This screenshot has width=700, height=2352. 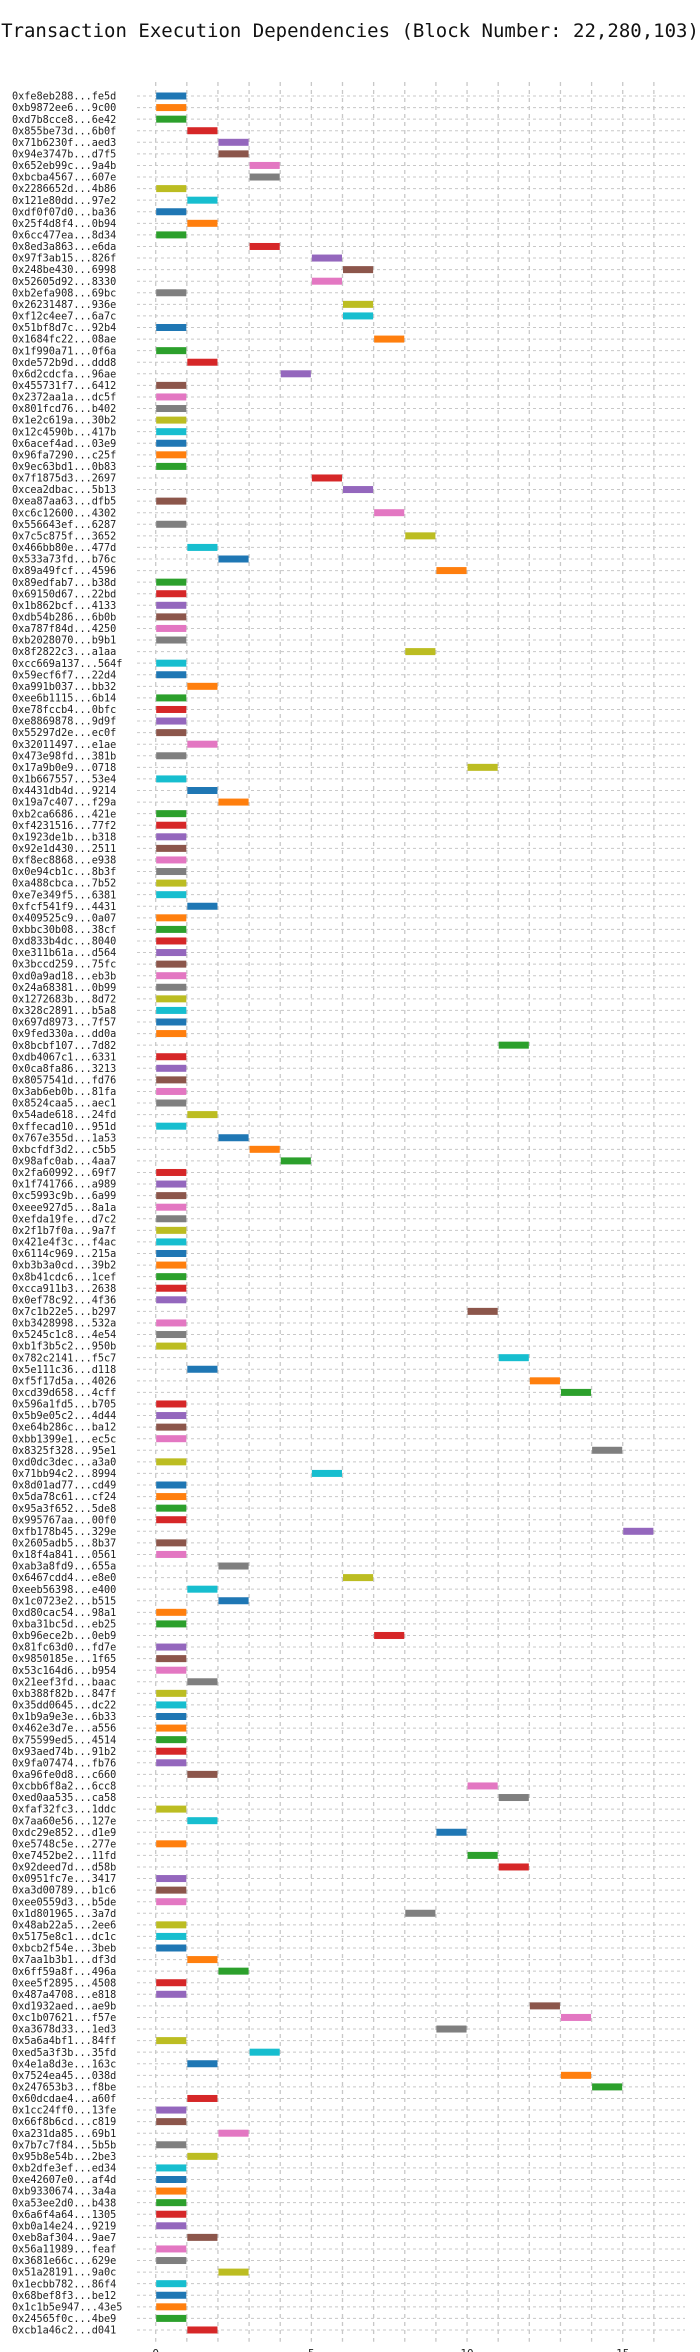 I want to click on transaction-label: 0x5b9e05c2...4d44, so click(x=64, y=1416).